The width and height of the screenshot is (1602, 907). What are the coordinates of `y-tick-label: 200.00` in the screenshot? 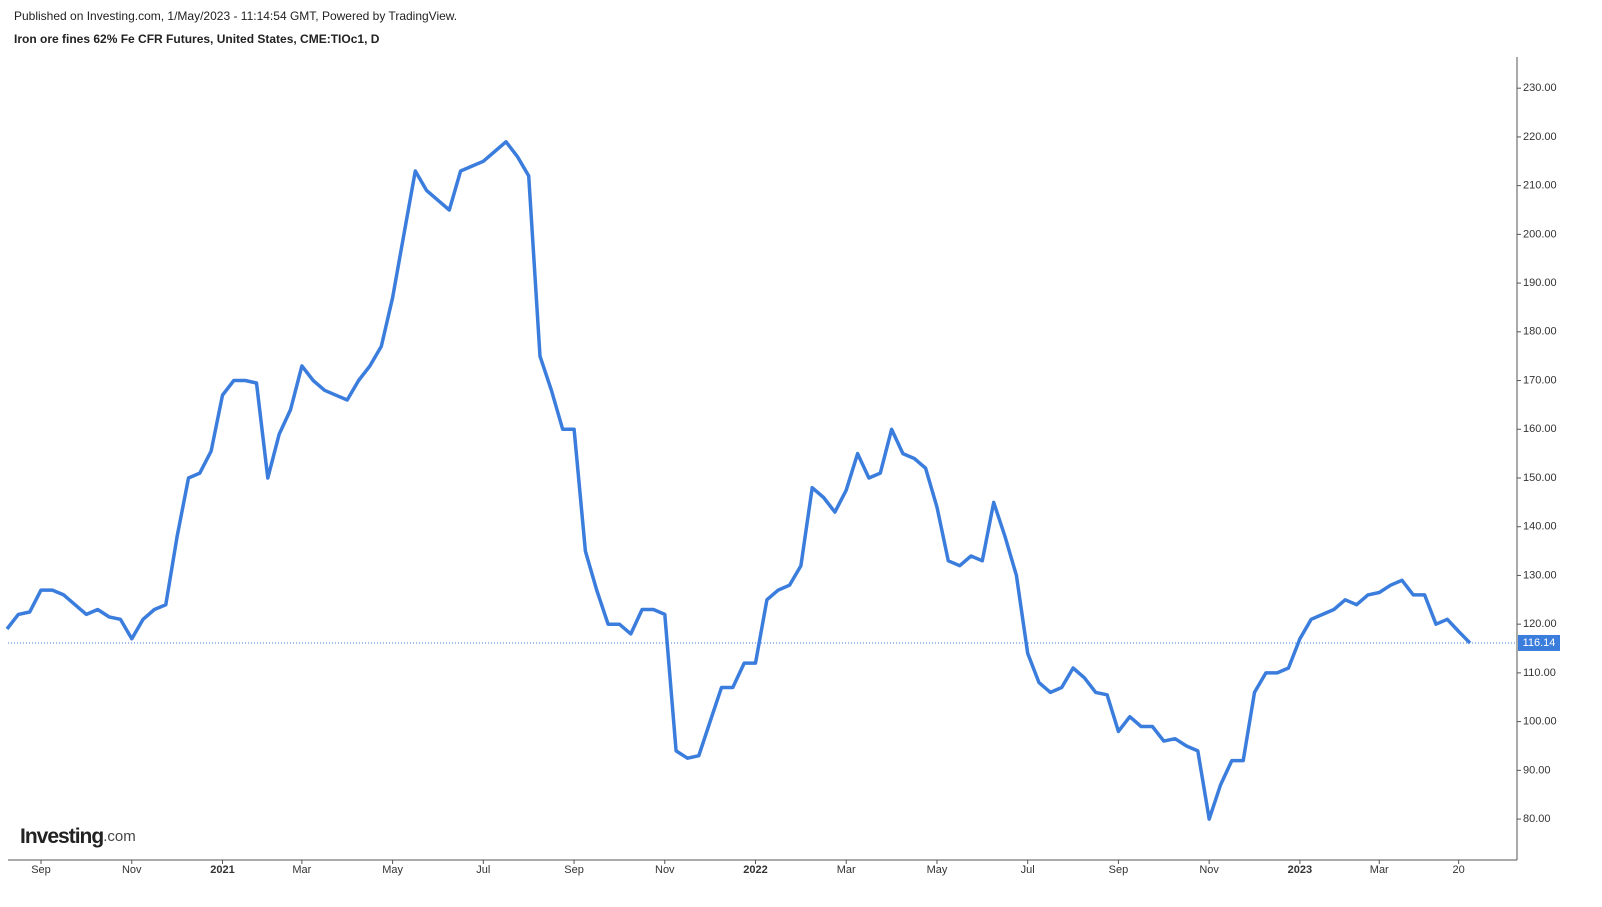 It's located at (1540, 234).